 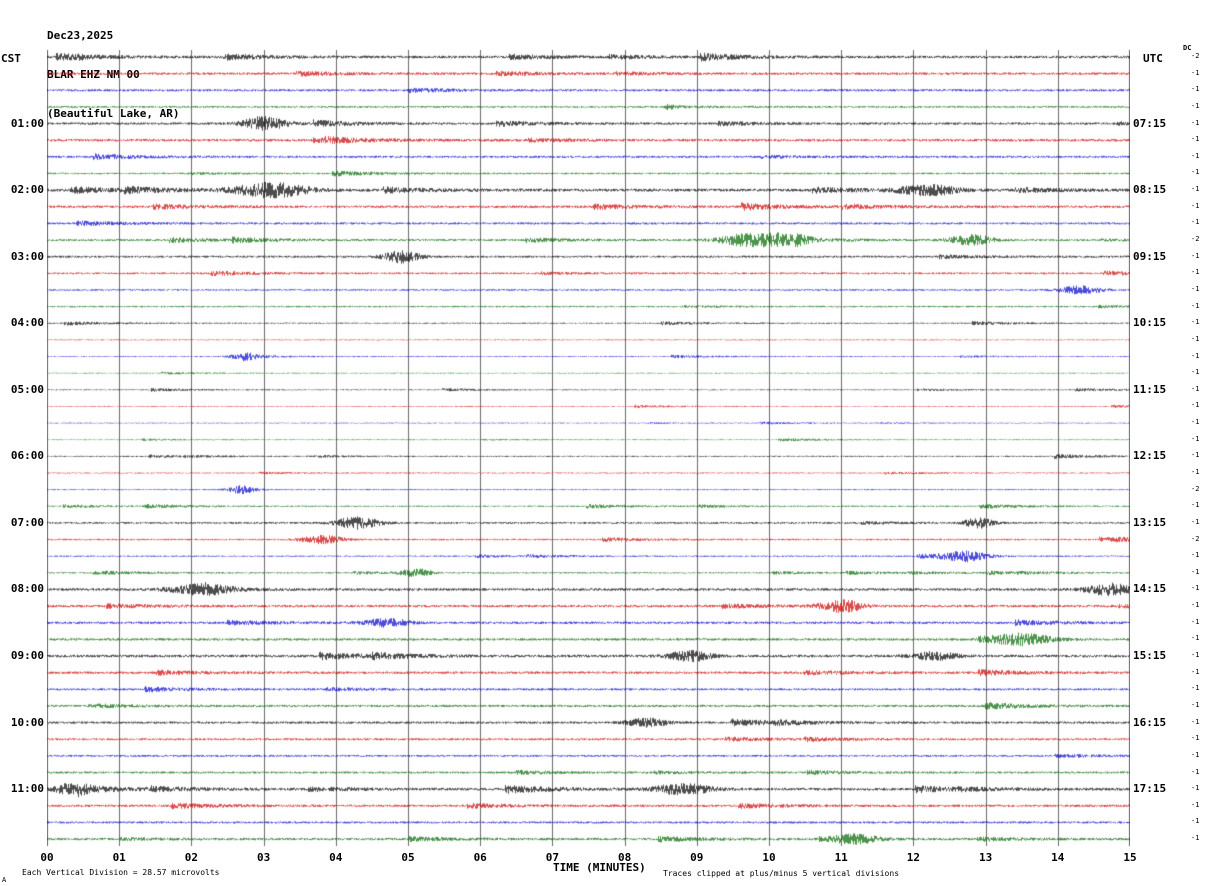 I want to click on utc-time-label: 10:15, so click(x=1150, y=323).